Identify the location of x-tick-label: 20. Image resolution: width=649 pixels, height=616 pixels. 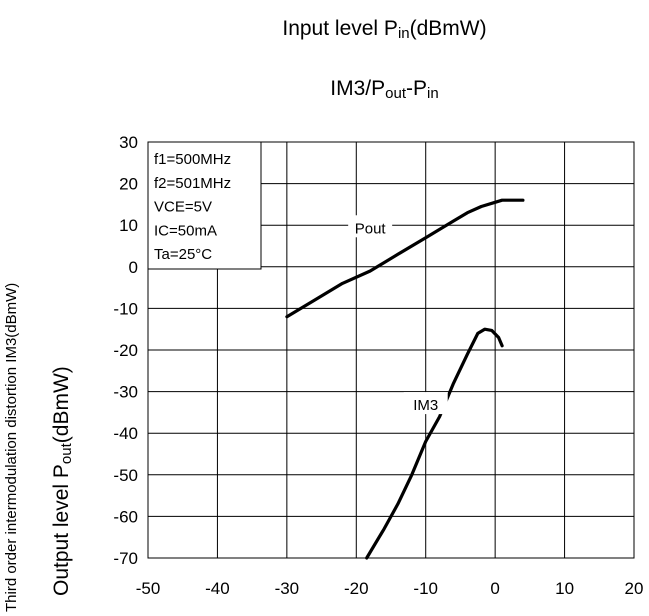
(634, 588).